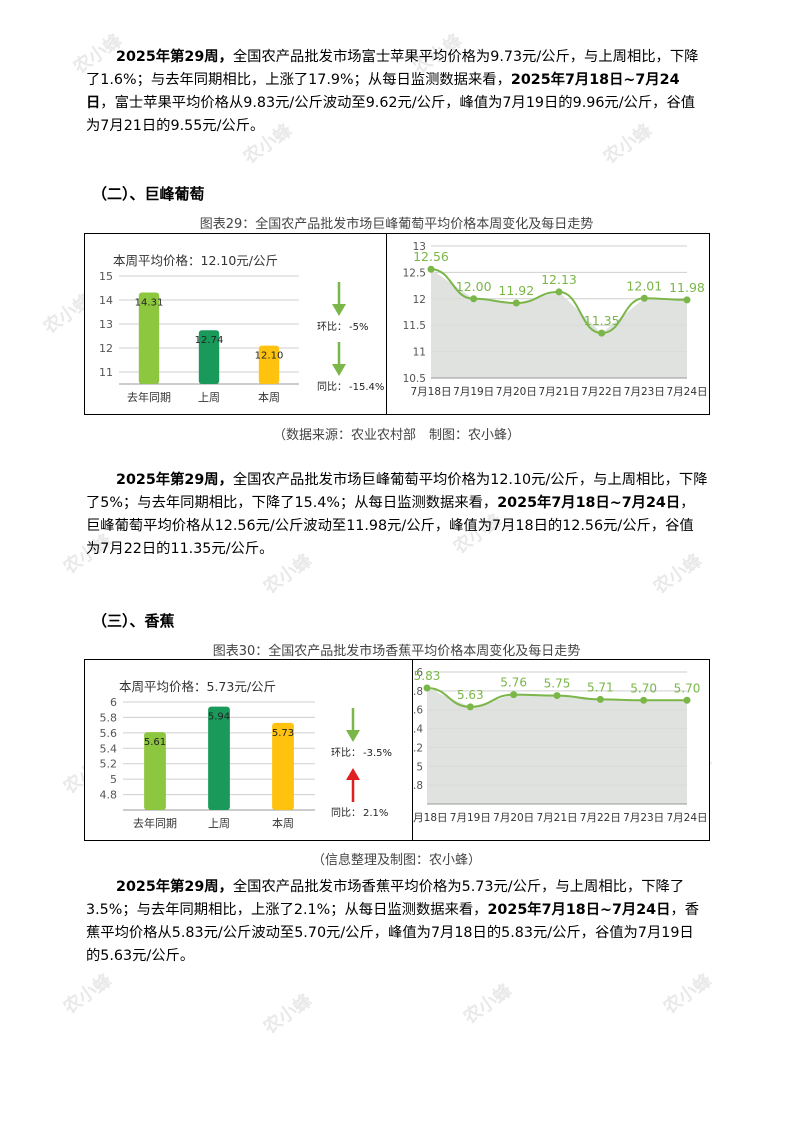 Image resolution: width=793 pixels, height=1122 pixels. Describe the element at coordinates (109, 764) in the screenshot. I see `y-tick-label: 5.2` at that location.